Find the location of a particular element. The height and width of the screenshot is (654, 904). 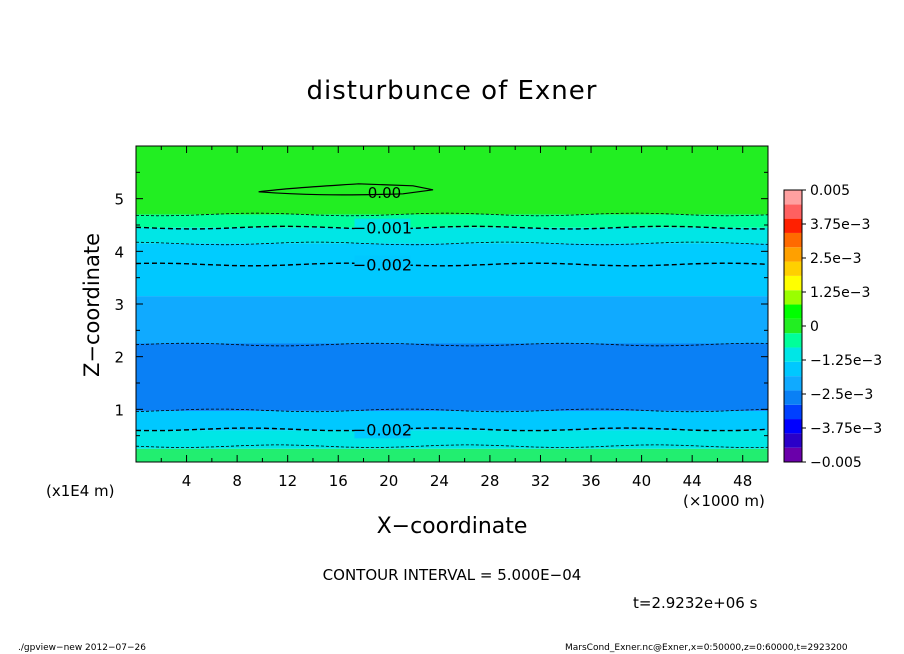

x-axis-label: X−coordinate is located at coordinates (452, 526).